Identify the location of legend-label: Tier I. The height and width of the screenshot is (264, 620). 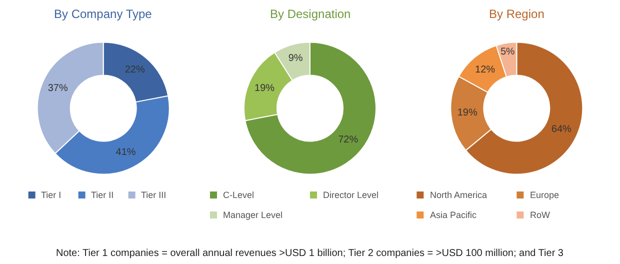
(51, 195).